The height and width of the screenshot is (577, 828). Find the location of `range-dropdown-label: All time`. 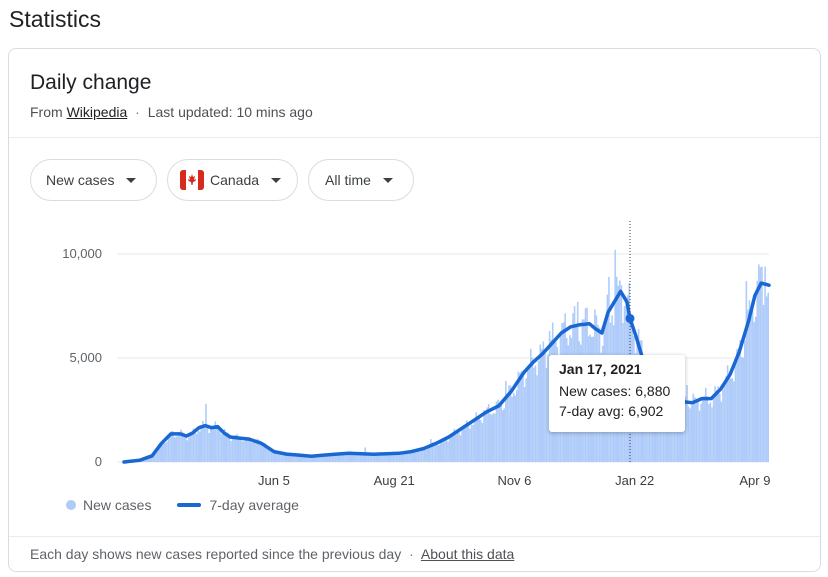

range-dropdown-label: All time is located at coordinates (348, 180).